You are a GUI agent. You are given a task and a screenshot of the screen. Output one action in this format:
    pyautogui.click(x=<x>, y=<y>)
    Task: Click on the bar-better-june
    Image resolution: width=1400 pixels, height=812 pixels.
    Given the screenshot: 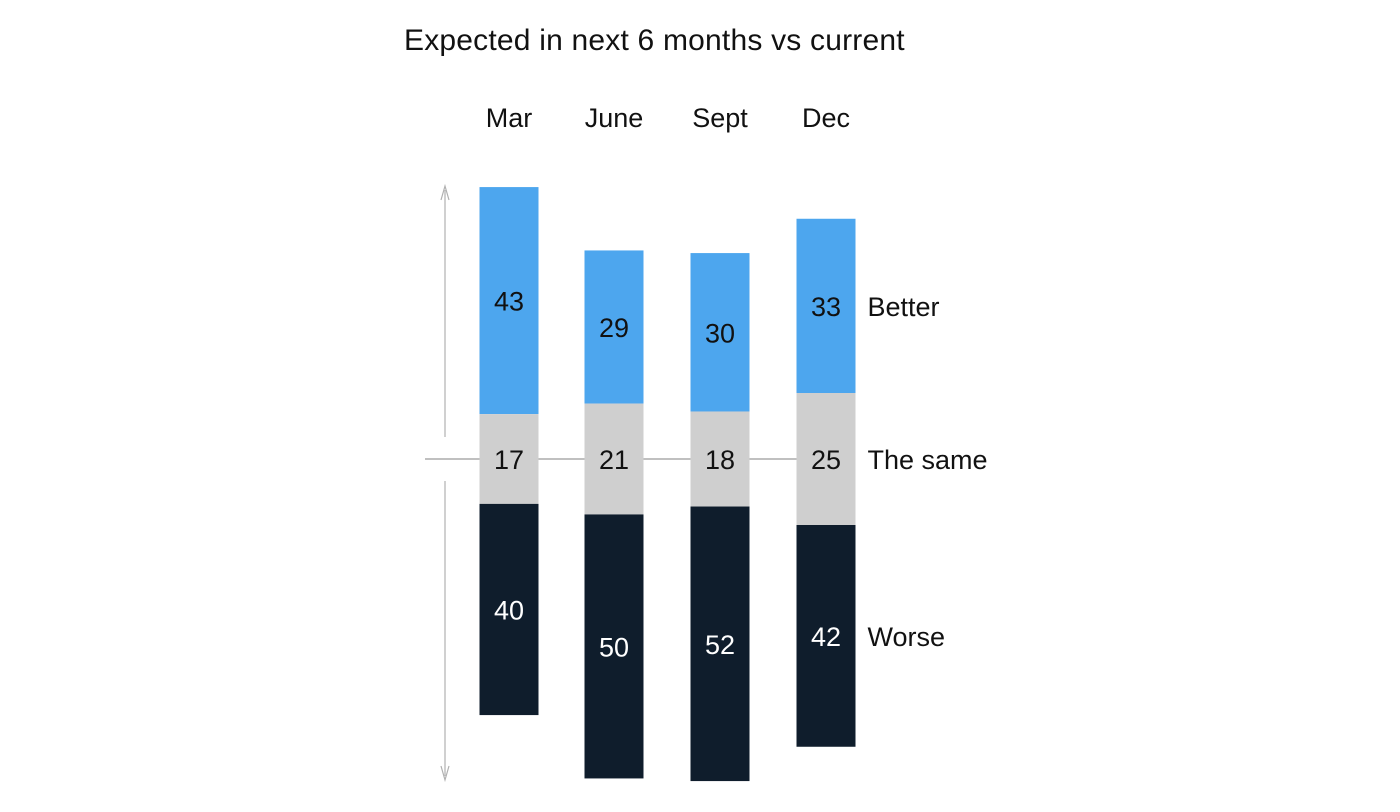 What is the action you would take?
    pyautogui.click(x=614, y=327)
    